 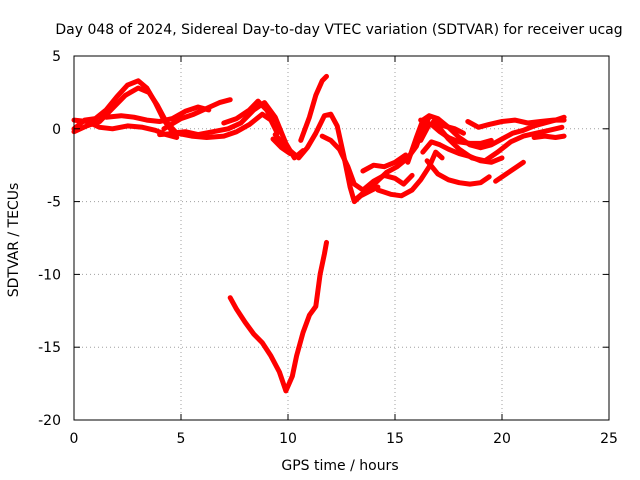 What do you see at coordinates (609, 439) in the screenshot?
I see `x-tick-label: 25` at bounding box center [609, 439].